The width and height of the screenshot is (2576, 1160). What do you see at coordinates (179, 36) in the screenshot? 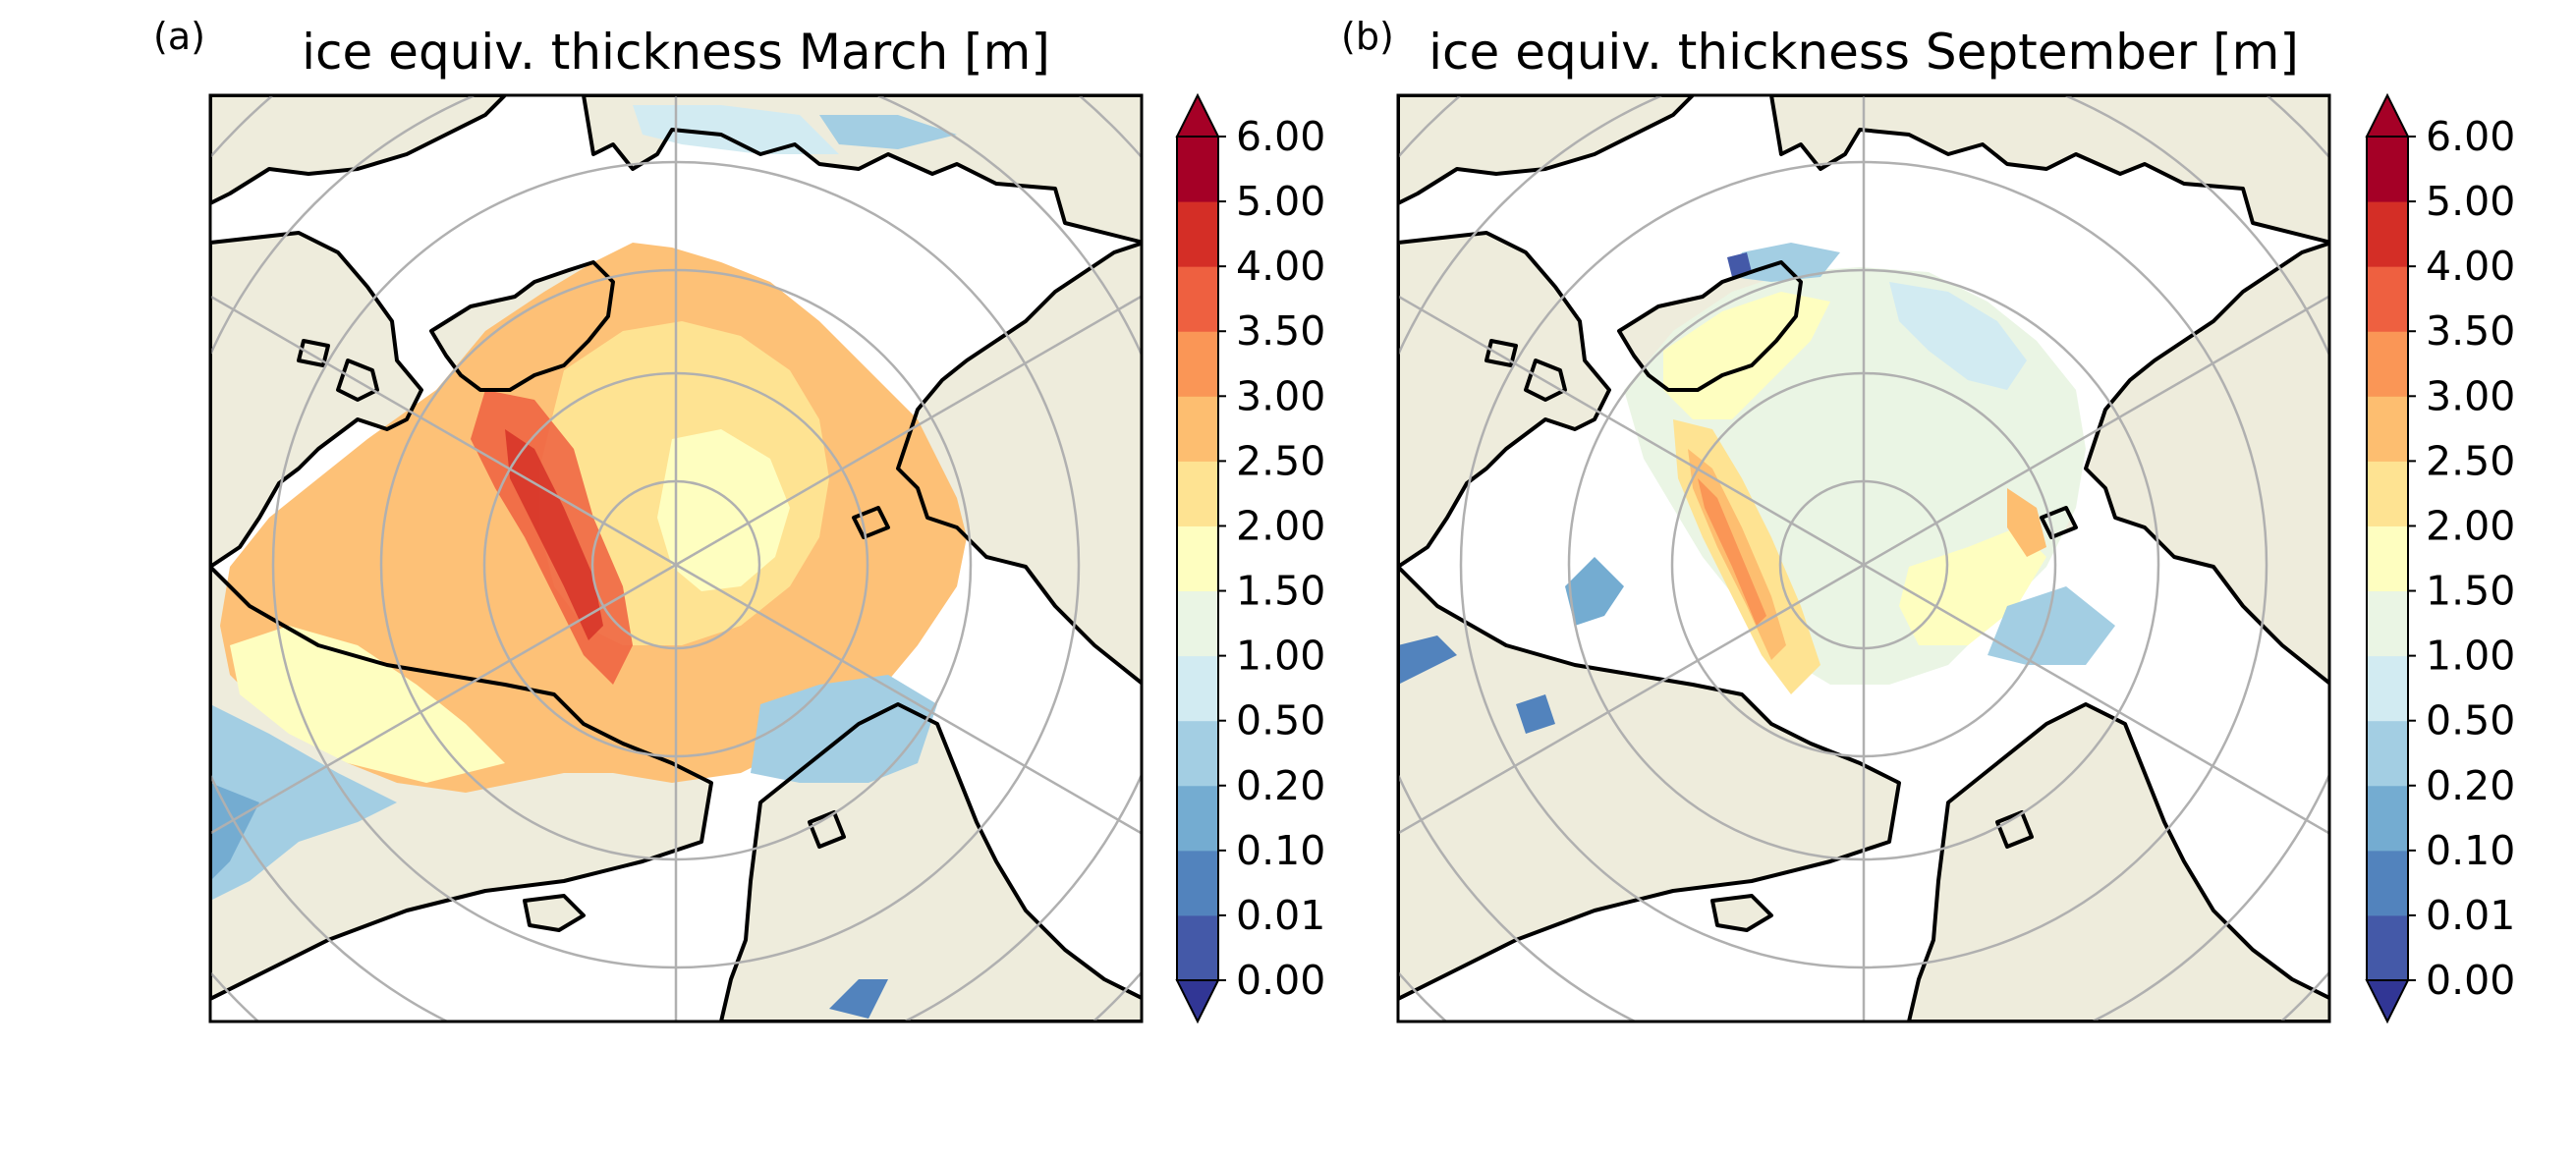
I see `panel-a-letter: (a)` at bounding box center [179, 36].